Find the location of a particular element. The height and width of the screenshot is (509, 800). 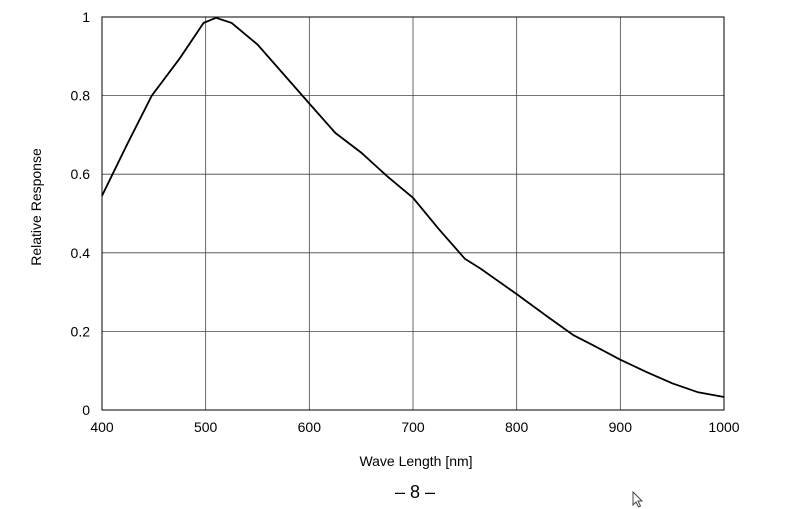

x-tick-label: 900 is located at coordinates (621, 427).